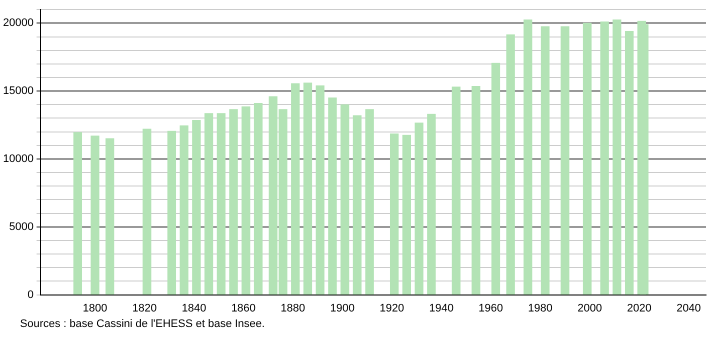 Image resolution: width=710 pixels, height=340 pixels. Describe the element at coordinates (30, 294) in the screenshot. I see `y-tick-label: 0` at that location.